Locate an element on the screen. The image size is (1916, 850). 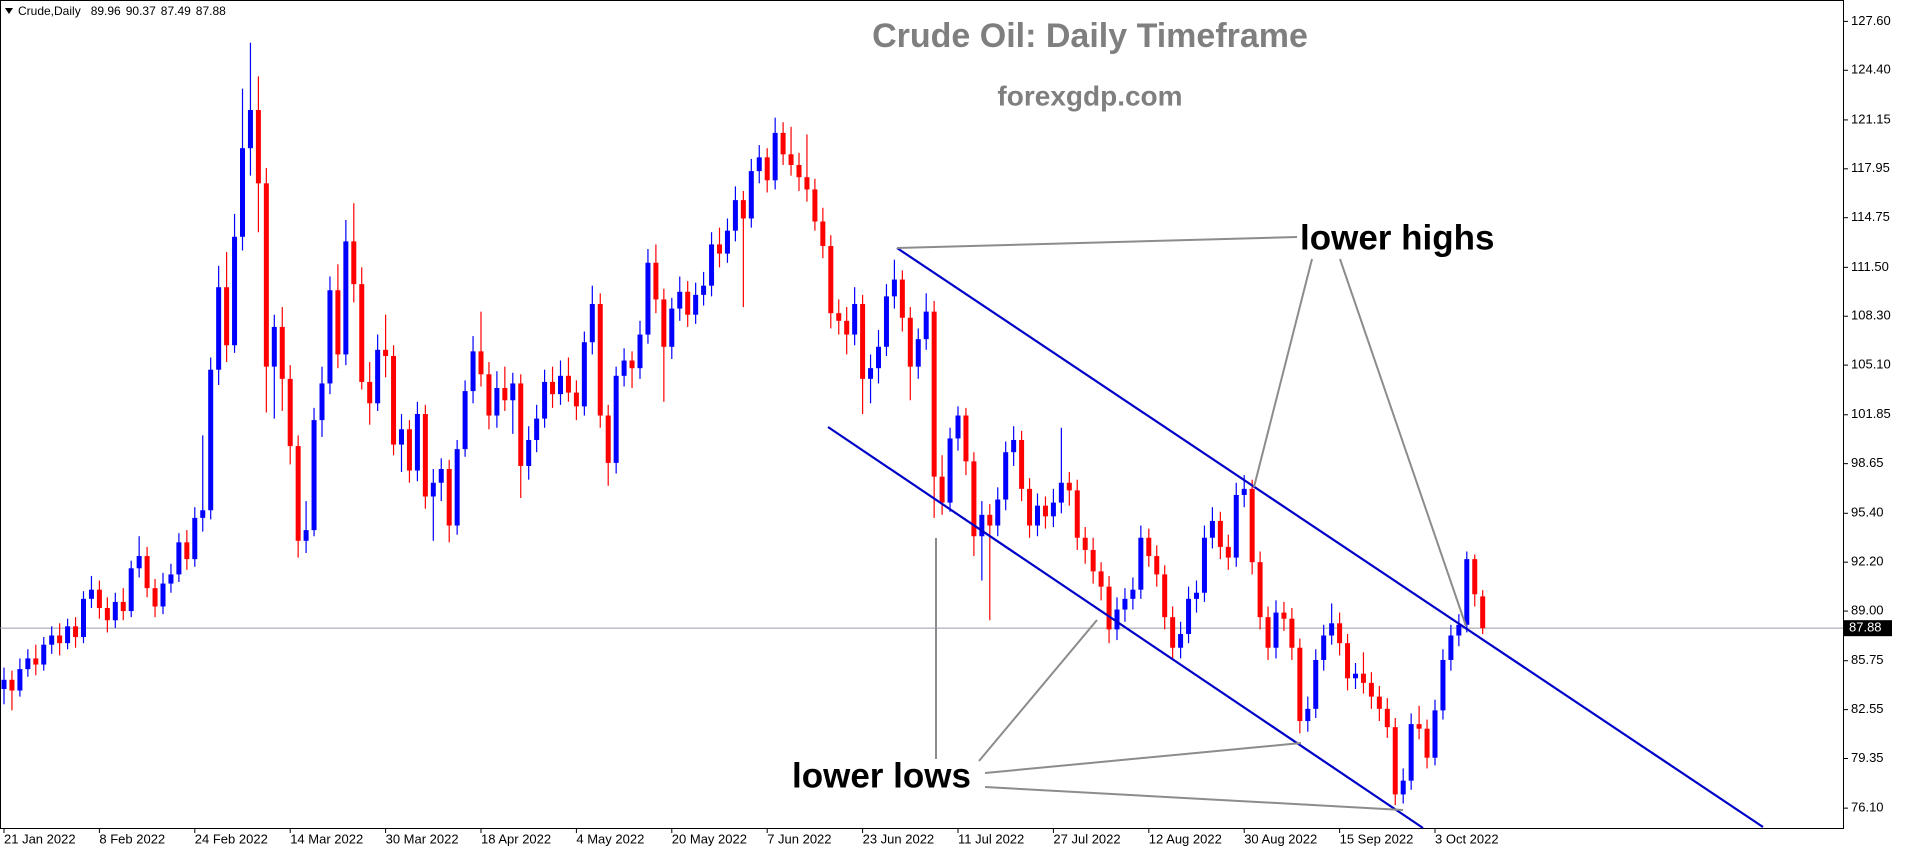
y-tick-label: 121.15 is located at coordinates (1871, 118).